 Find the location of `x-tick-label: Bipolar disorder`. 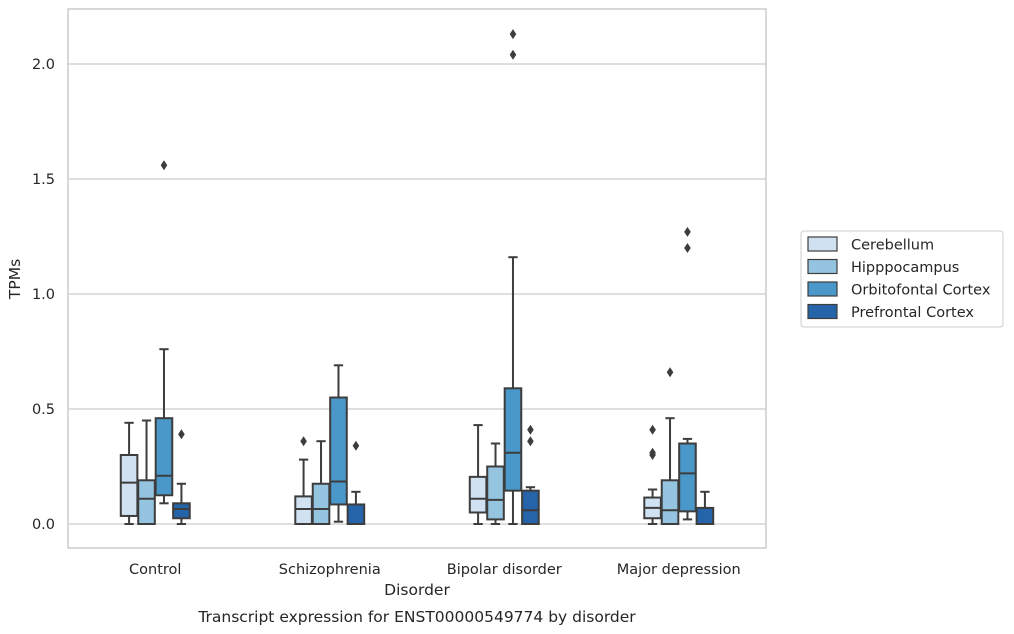

x-tick-label: Bipolar disorder is located at coordinates (504, 570).